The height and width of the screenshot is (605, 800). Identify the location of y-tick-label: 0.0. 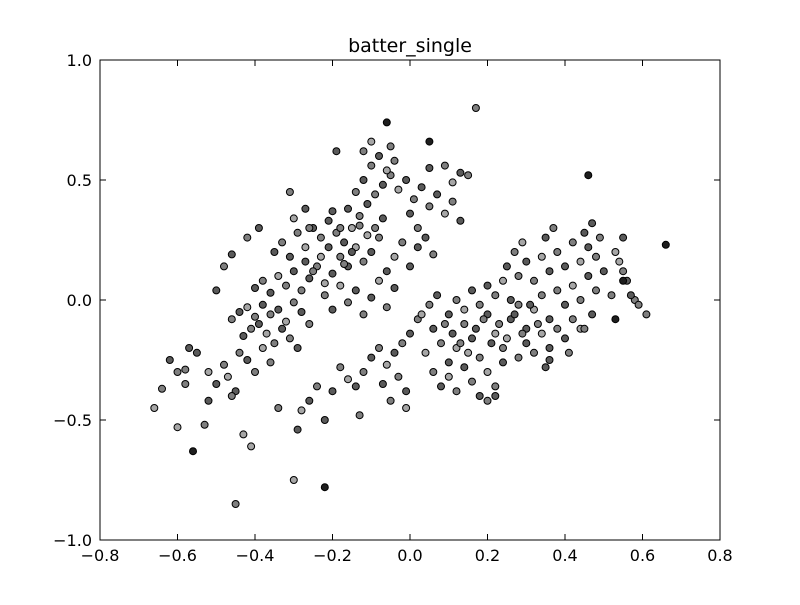
(79, 300).